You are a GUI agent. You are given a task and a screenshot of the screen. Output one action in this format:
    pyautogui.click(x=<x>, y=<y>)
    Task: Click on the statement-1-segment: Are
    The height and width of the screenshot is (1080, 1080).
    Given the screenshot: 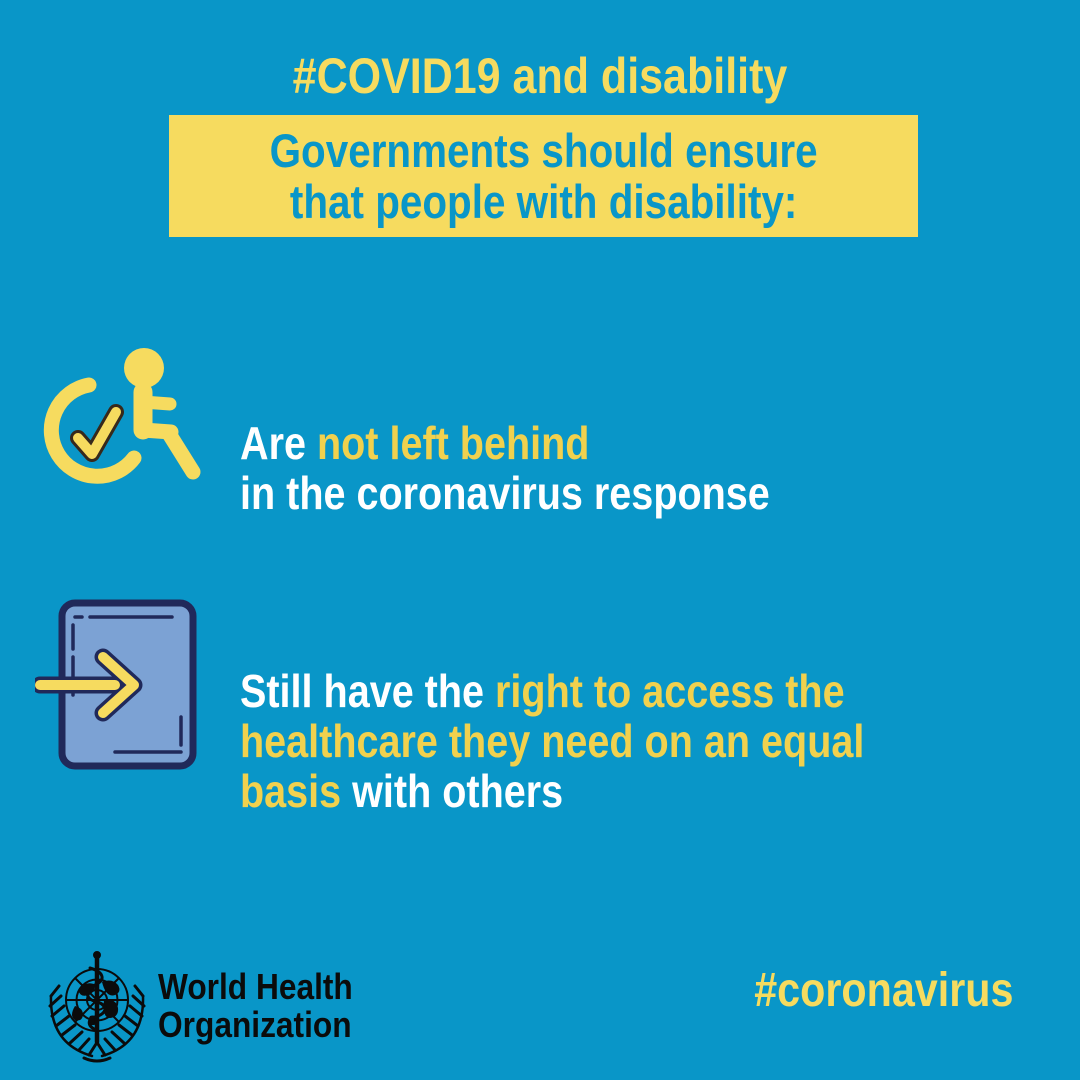 What is the action you would take?
    pyautogui.click(x=278, y=443)
    